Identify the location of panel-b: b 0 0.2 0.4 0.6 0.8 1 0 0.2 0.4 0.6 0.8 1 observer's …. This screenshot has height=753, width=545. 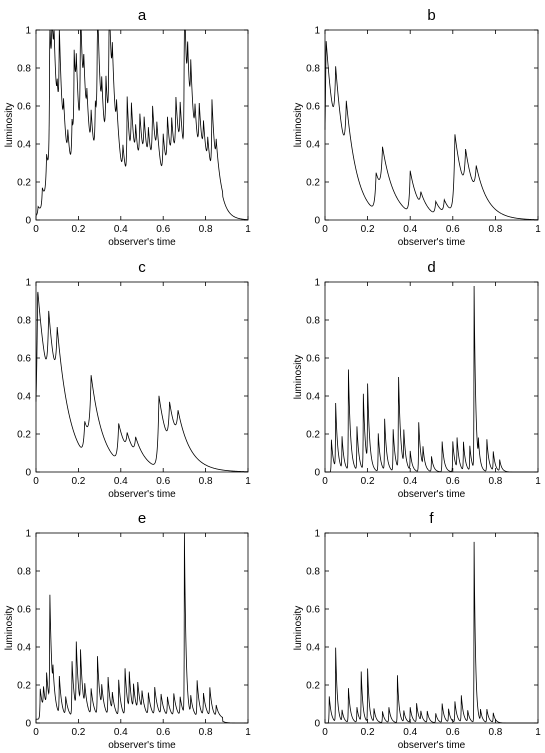
(417, 127).